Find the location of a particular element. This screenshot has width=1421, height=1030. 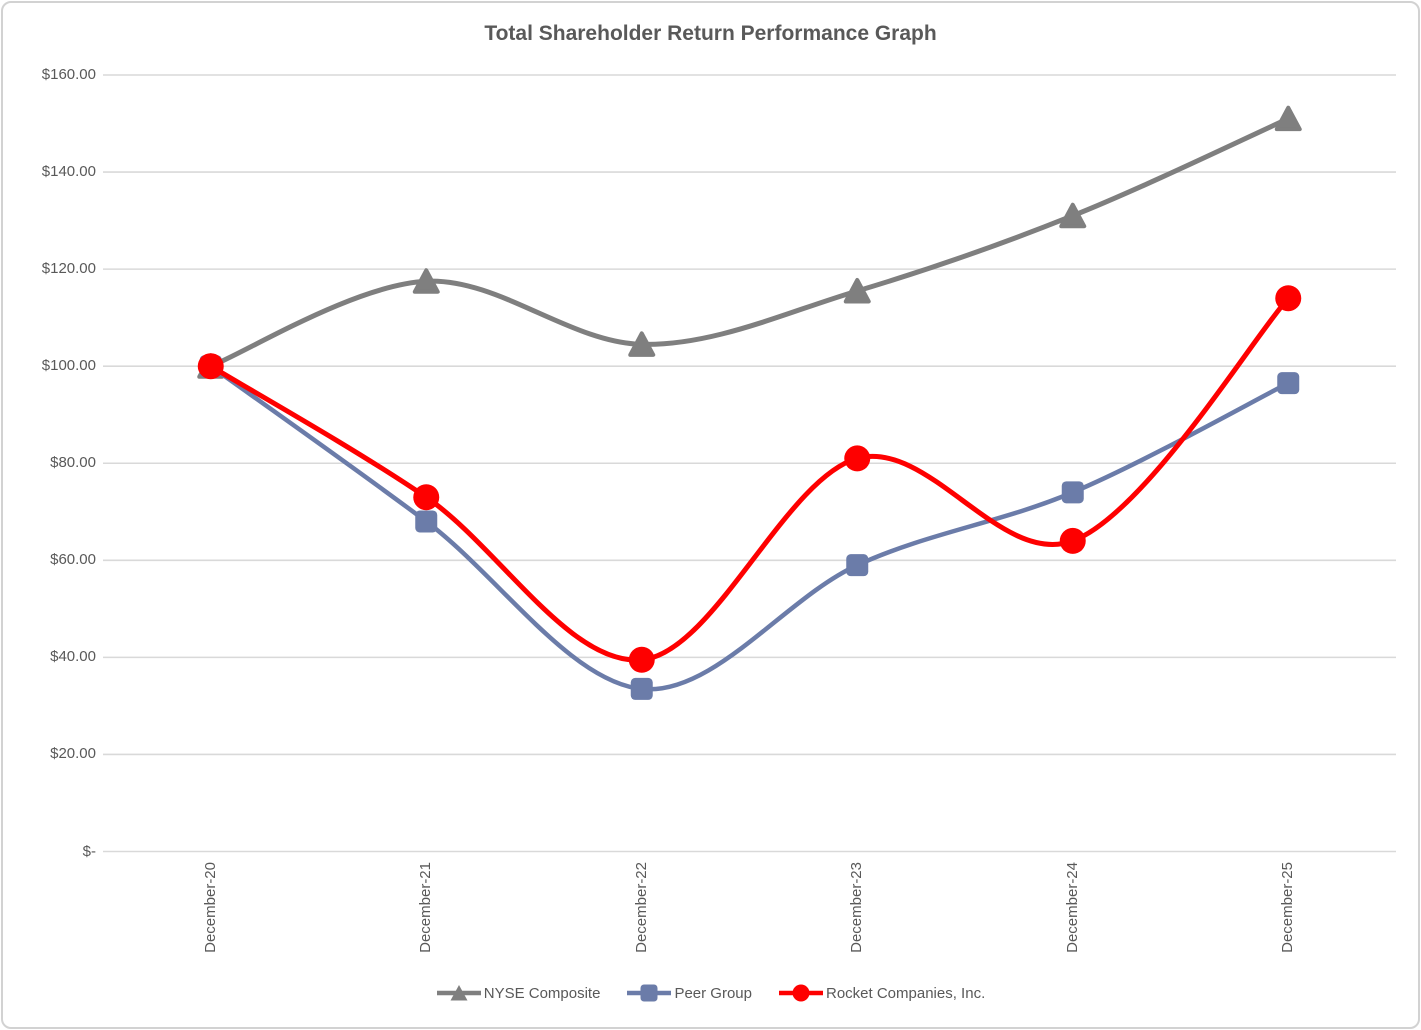

y-axis-tick-label: $140.00 is located at coordinates (68, 171).